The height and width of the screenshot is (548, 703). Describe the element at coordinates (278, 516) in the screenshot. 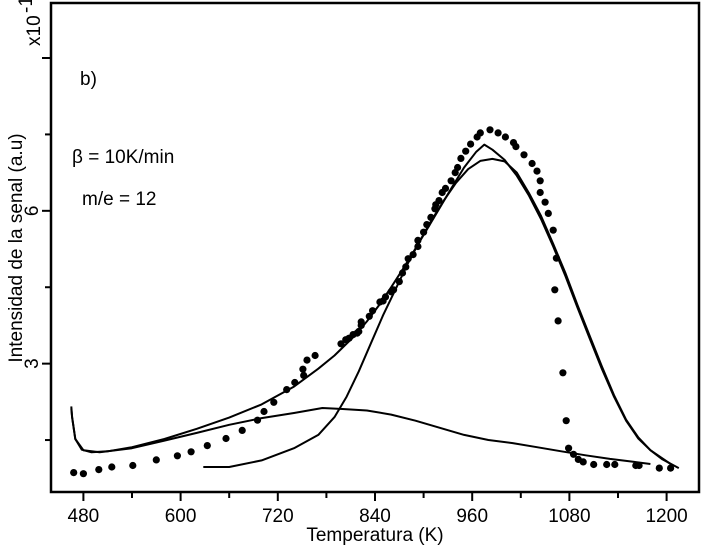

I see `x-tick-label: 720` at that location.